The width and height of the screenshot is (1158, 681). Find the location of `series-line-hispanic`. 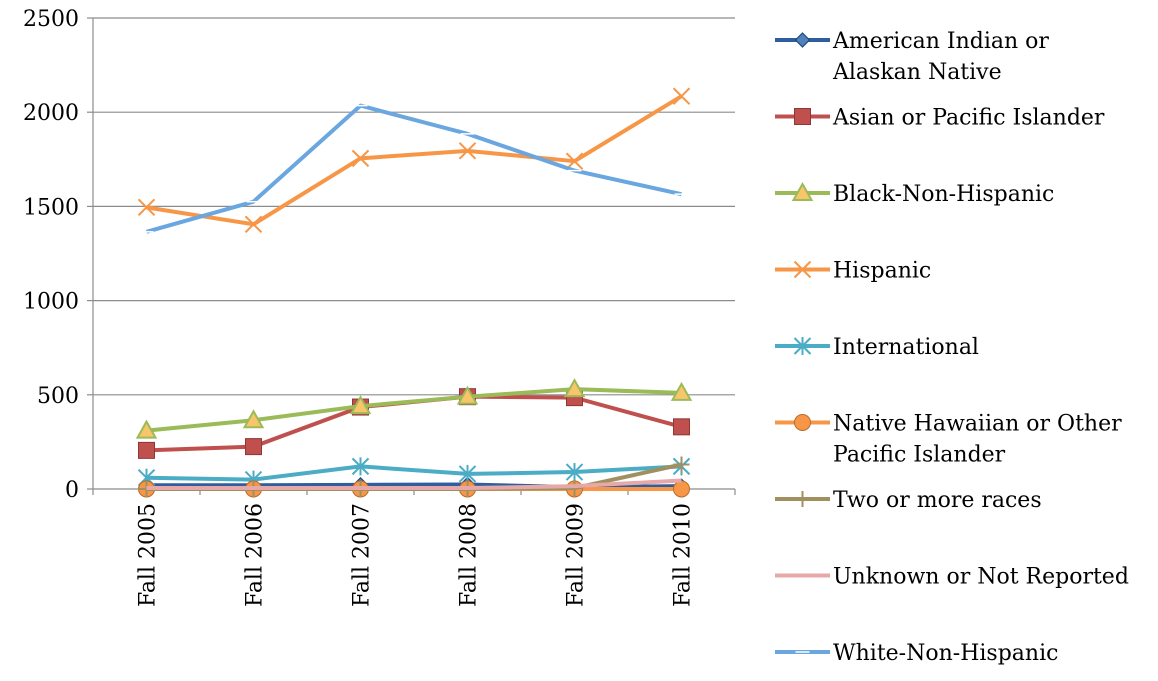

series-line-hispanic is located at coordinates (414, 160).